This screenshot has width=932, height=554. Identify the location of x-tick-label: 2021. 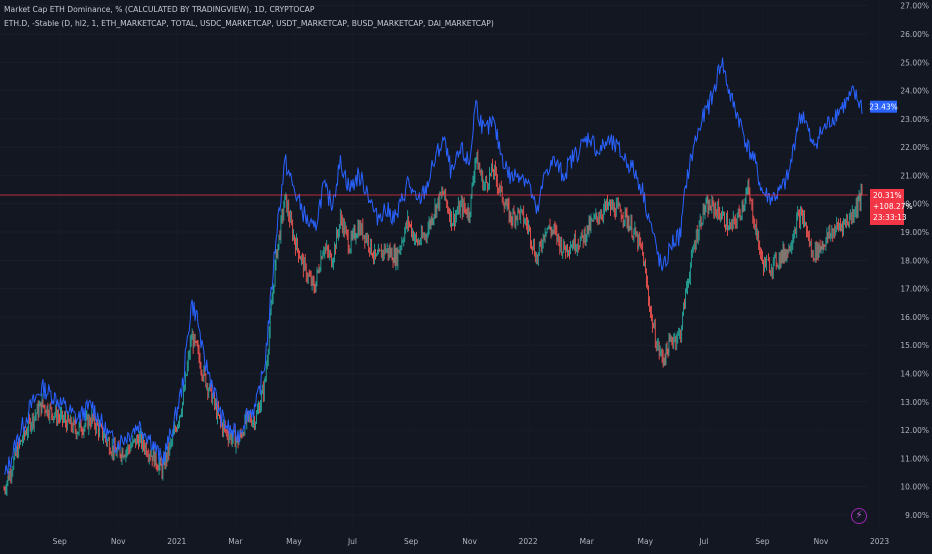
(176, 541).